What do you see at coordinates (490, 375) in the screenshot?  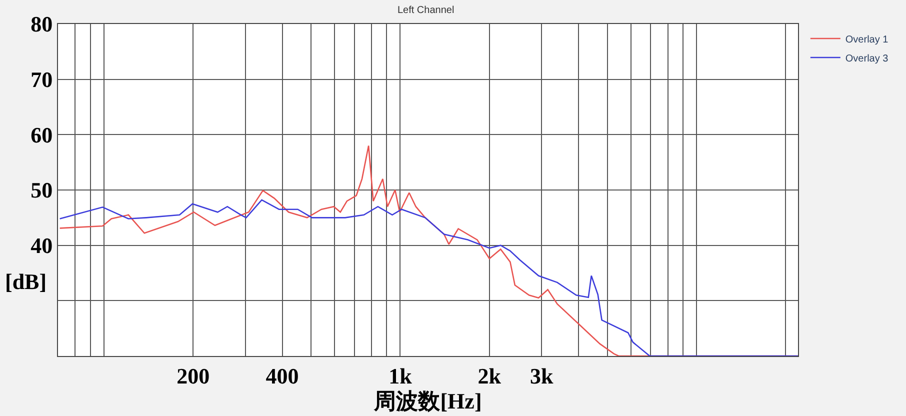 I see `x-tick-label: 2k` at bounding box center [490, 375].